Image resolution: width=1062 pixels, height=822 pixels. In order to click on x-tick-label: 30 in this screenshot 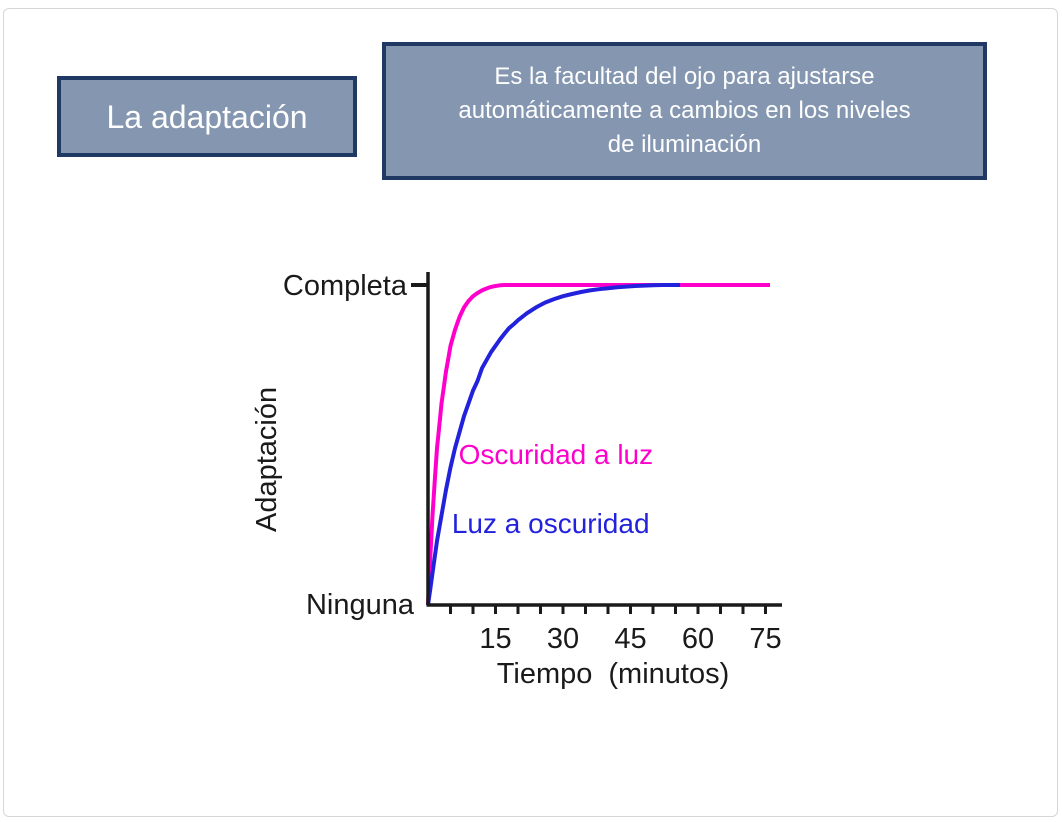, I will do `click(563, 639)`.